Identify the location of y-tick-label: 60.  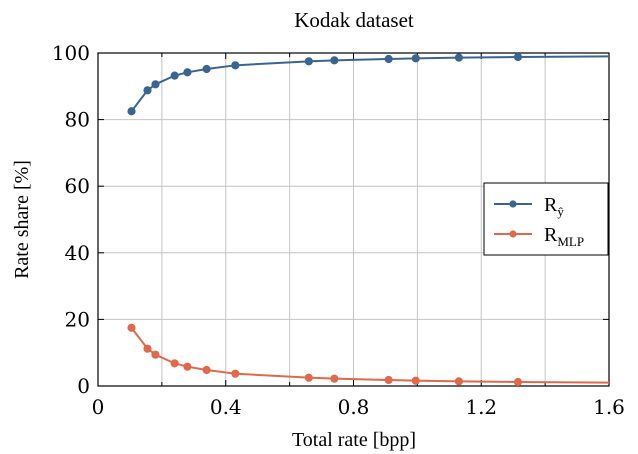
(77, 186).